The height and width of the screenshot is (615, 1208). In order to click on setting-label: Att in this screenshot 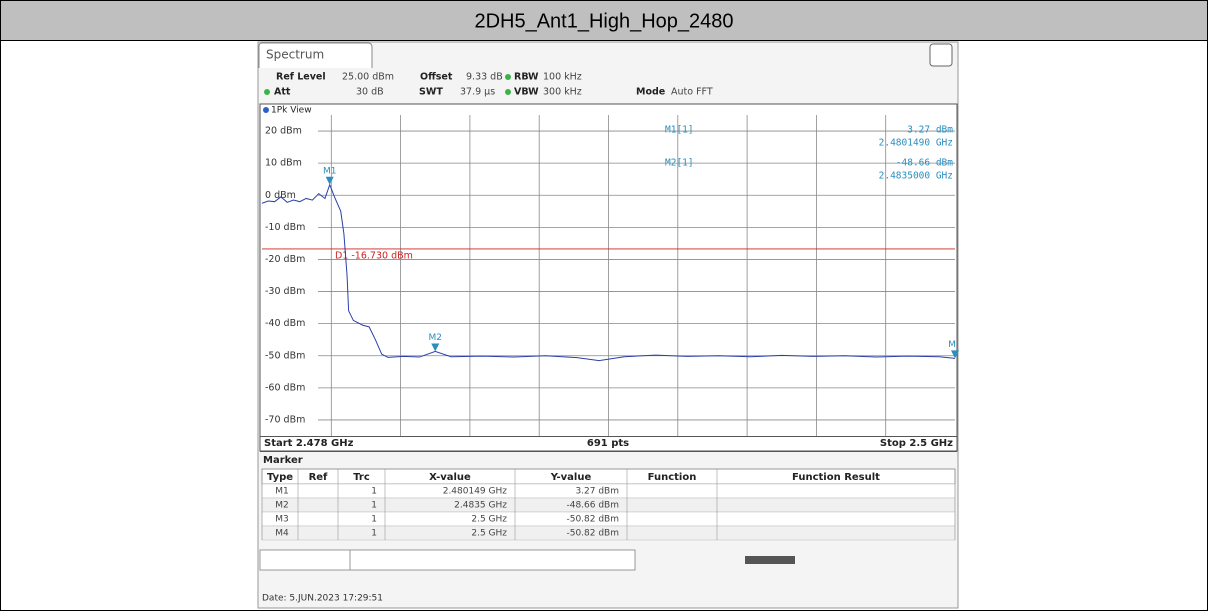, I will do `click(282, 92)`.